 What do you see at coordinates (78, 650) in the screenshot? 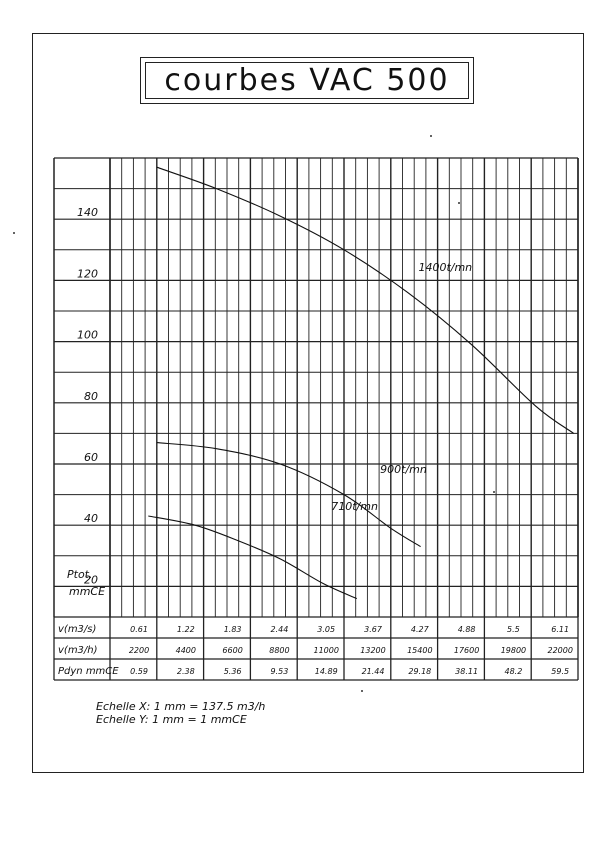
I see `table-row-label: v(m3/h)` at bounding box center [78, 650].